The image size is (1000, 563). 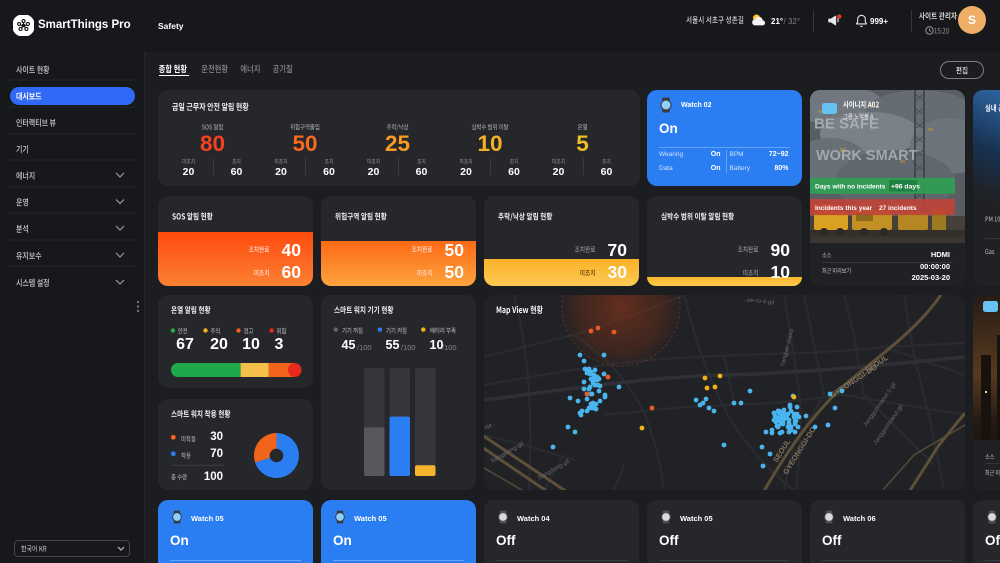 I want to click on svg-text: +96 days, so click(x=905, y=187).